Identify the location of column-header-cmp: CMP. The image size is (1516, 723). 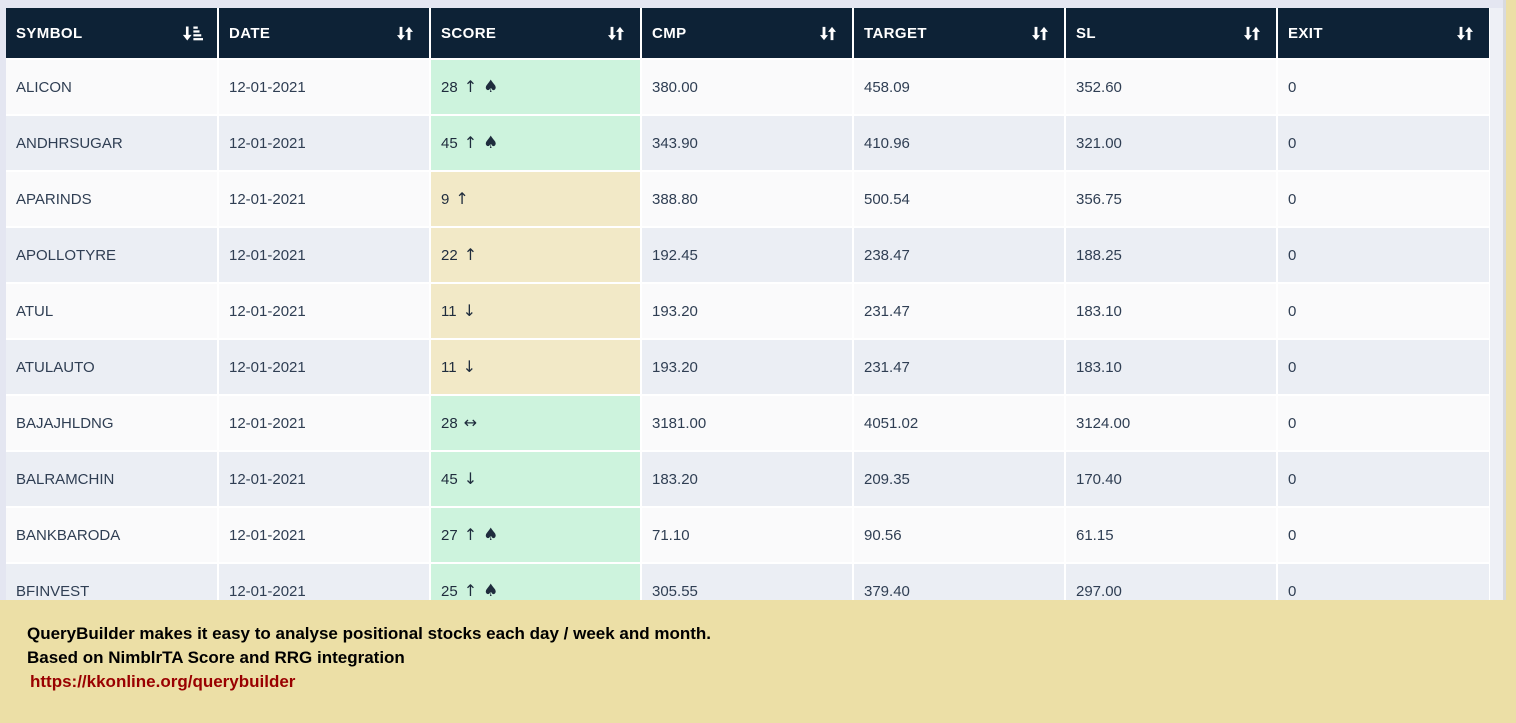
(747, 34).